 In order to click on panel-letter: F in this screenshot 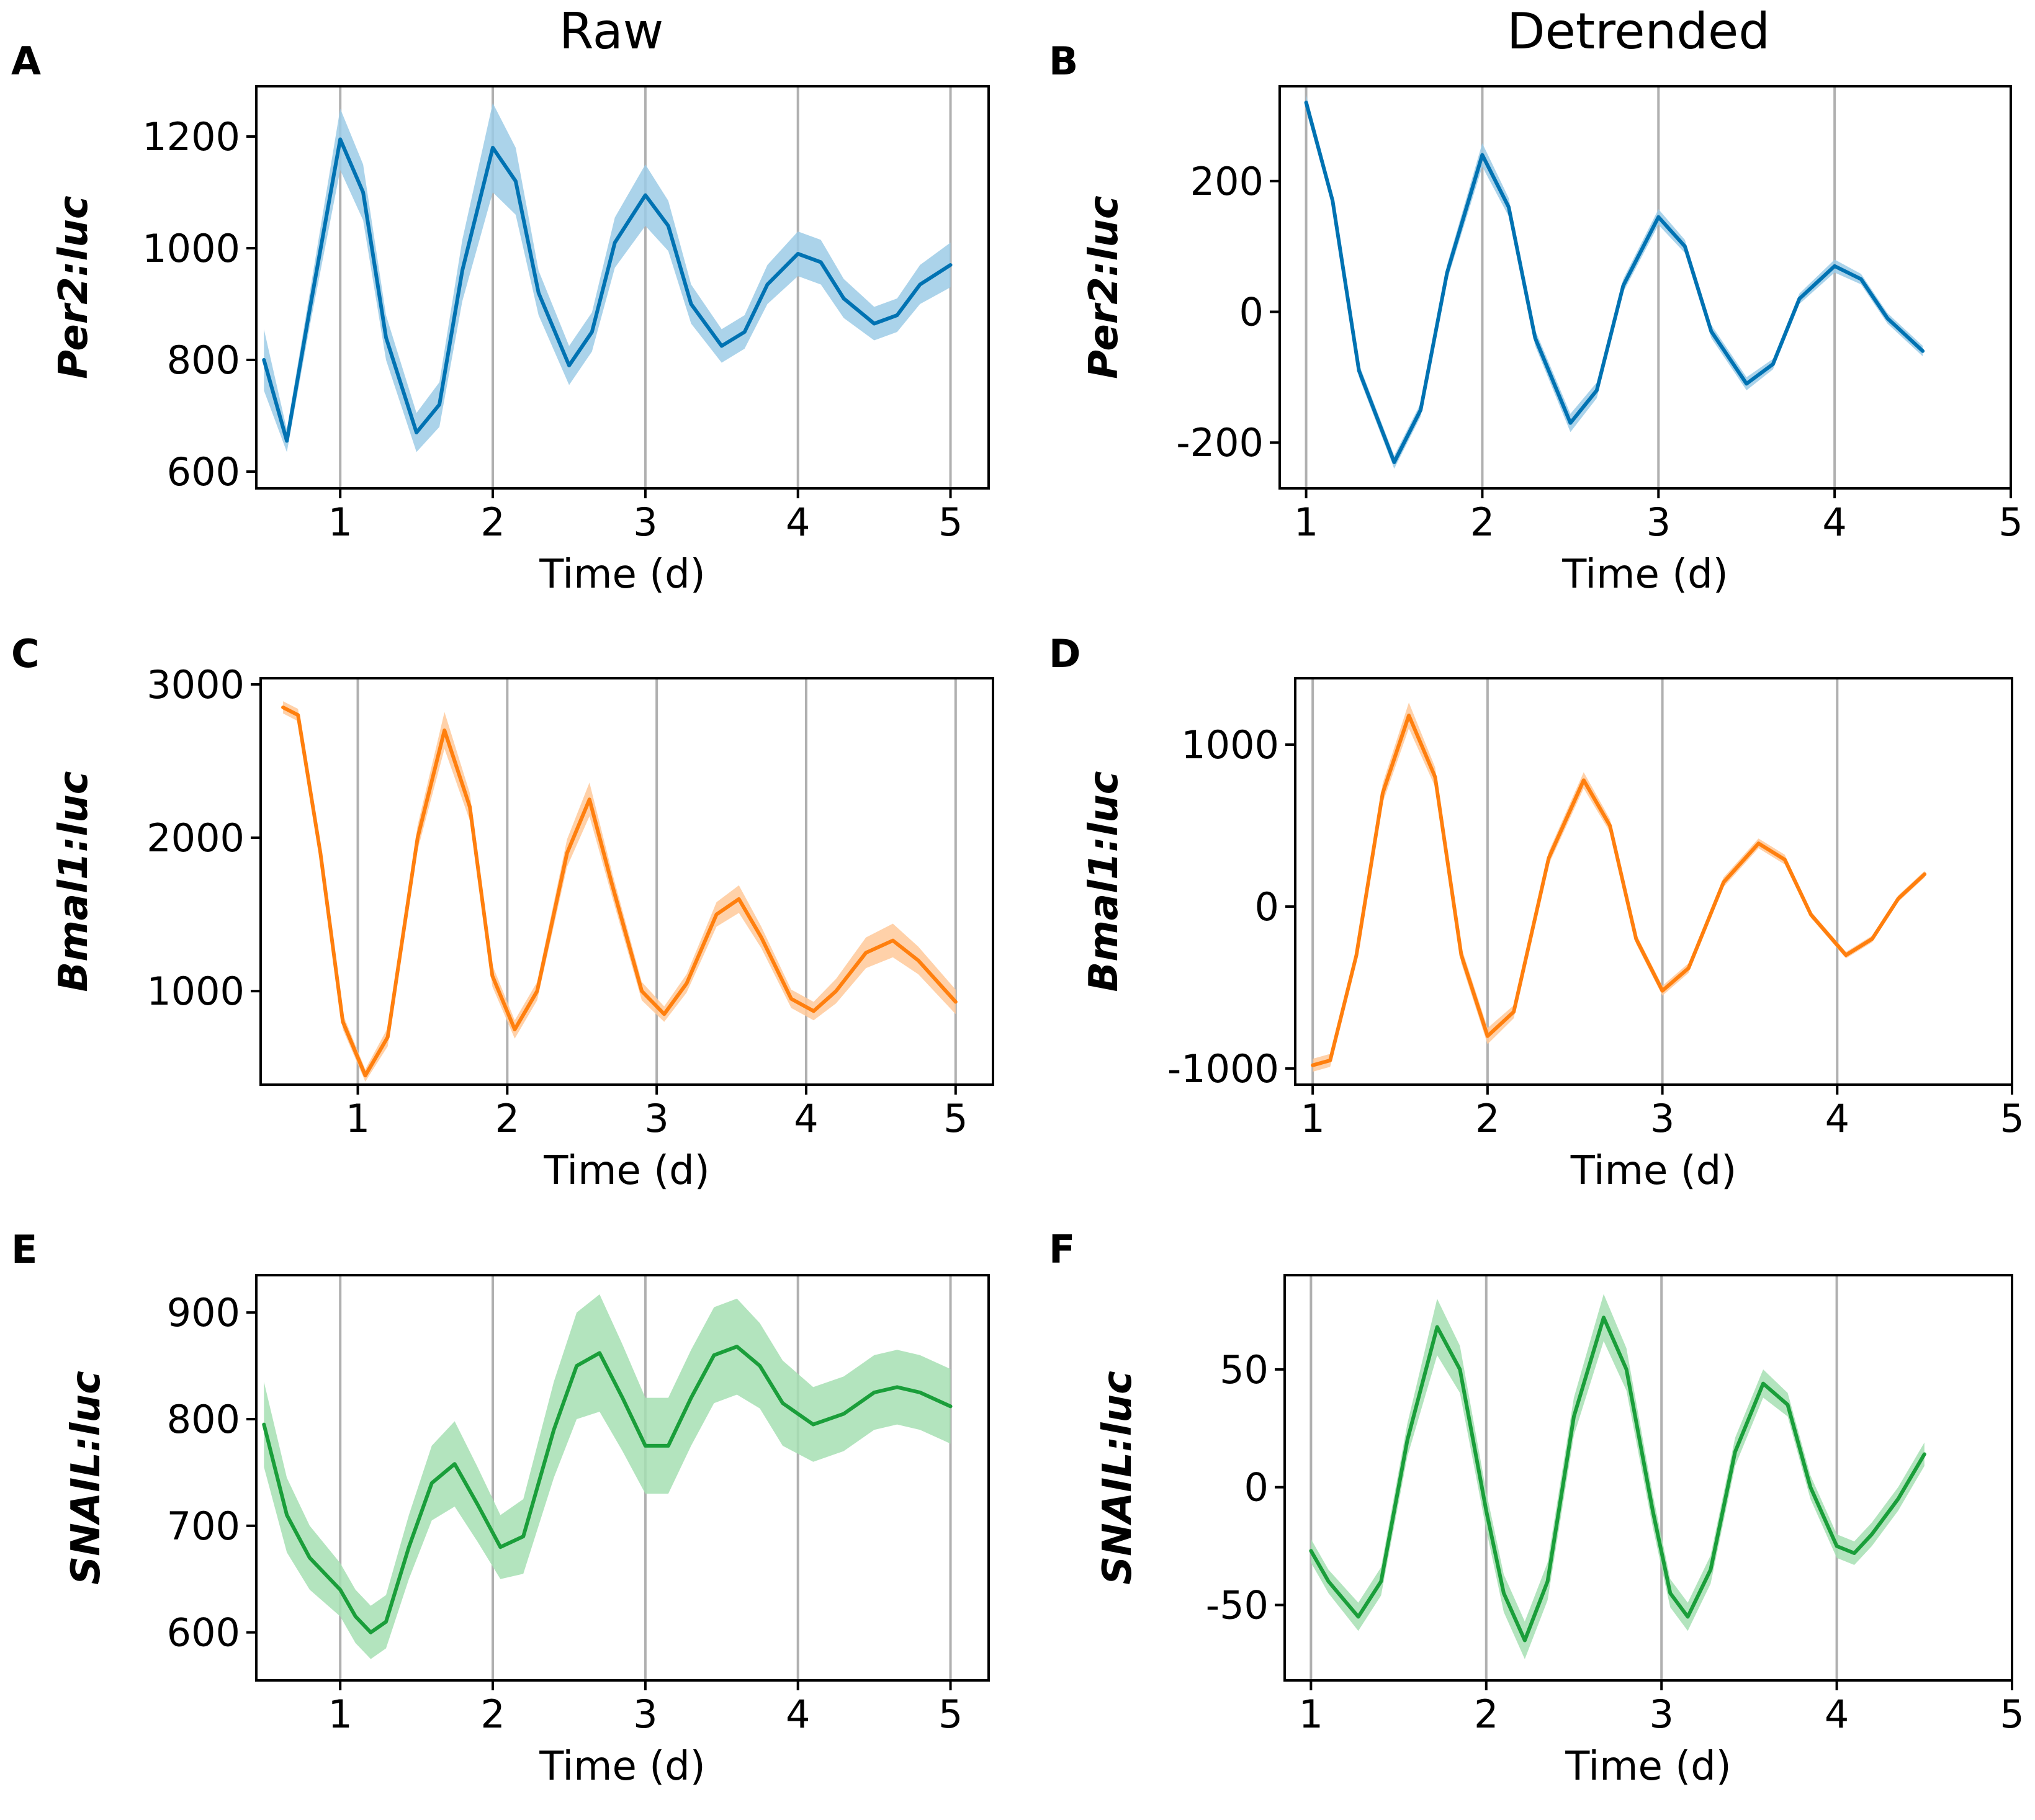, I will do `click(1062, 1249)`.